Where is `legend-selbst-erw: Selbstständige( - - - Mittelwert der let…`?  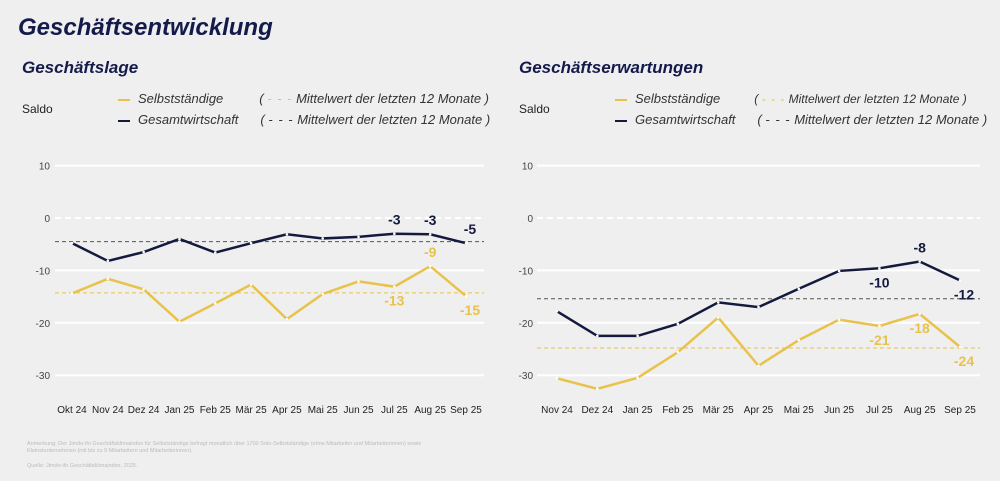 legend-selbst-erw: Selbstständige( - - - Mittelwert der let… is located at coordinates (791, 98).